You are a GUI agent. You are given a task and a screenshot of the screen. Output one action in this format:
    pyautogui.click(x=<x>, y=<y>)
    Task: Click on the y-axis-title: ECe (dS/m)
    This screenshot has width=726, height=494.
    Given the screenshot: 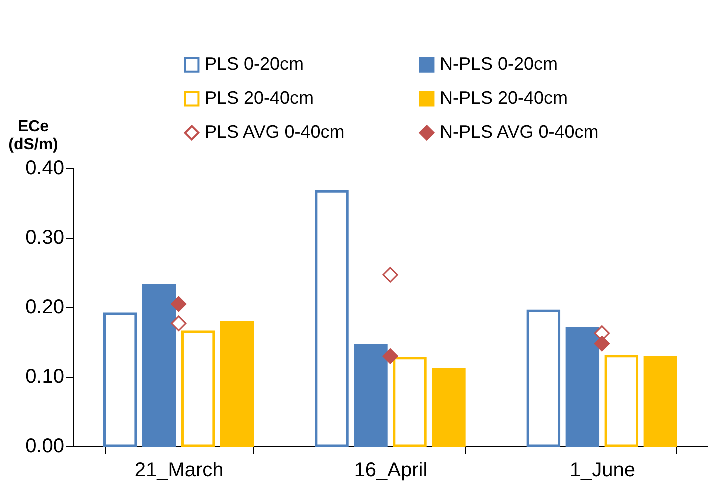 What is the action you would take?
    pyautogui.click(x=33, y=136)
    